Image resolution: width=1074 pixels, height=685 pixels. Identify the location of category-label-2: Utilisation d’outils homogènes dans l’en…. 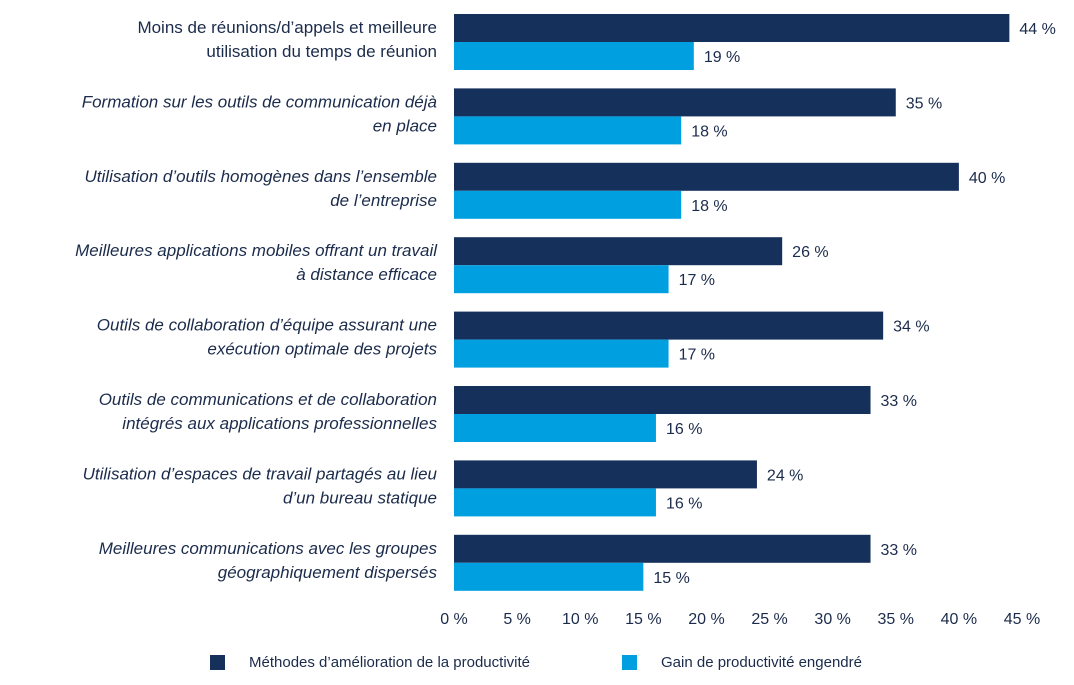
(261, 188).